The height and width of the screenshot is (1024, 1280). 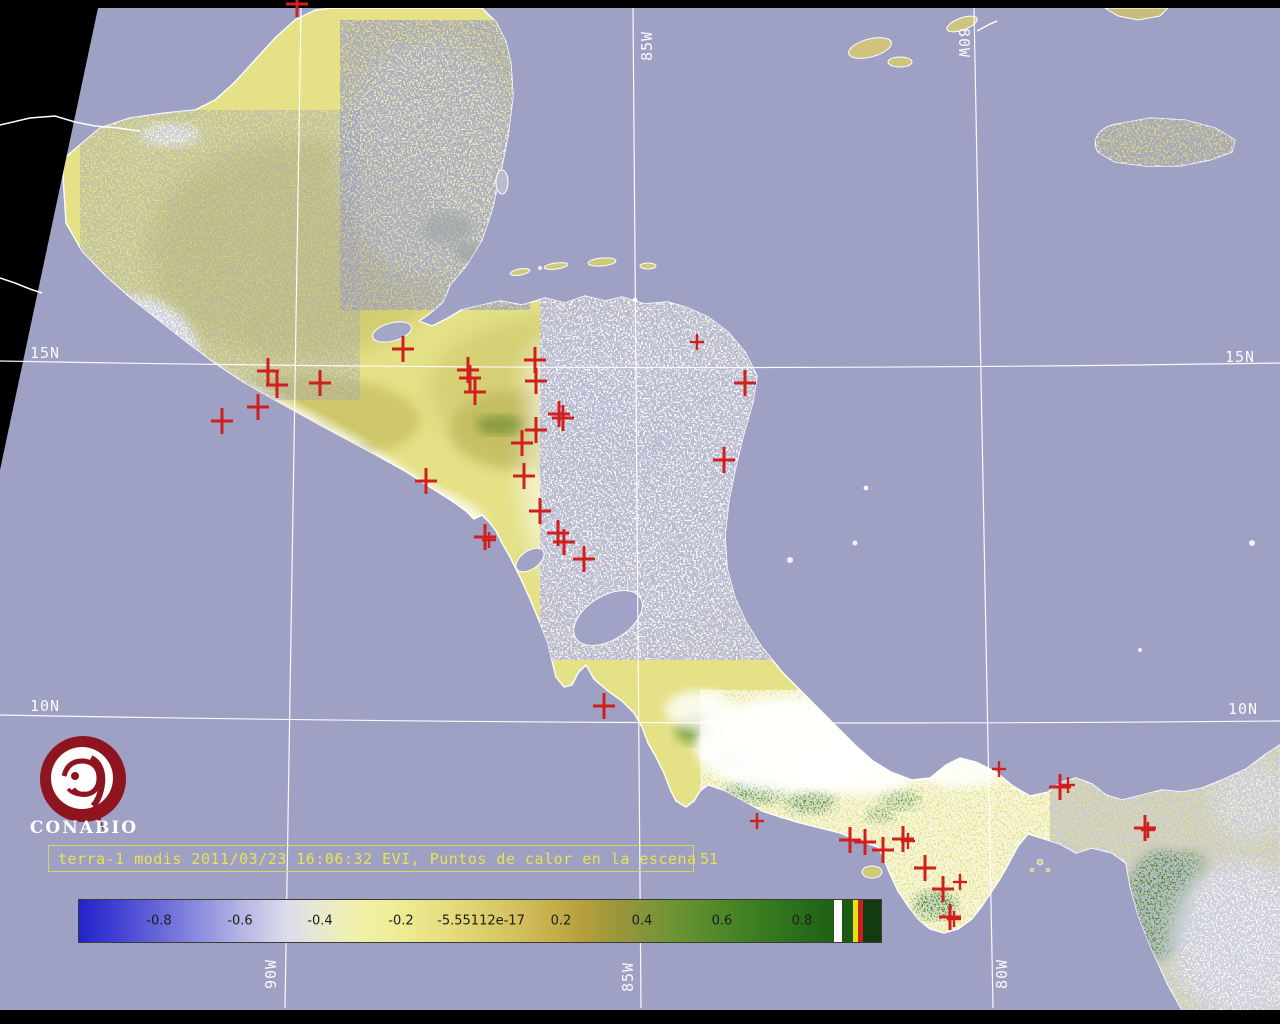 What do you see at coordinates (983, 508) in the screenshot?
I see `gridline-80w` at bounding box center [983, 508].